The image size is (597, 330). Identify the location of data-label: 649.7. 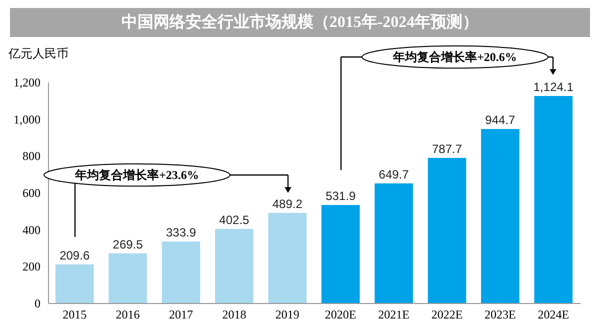
(394, 174).